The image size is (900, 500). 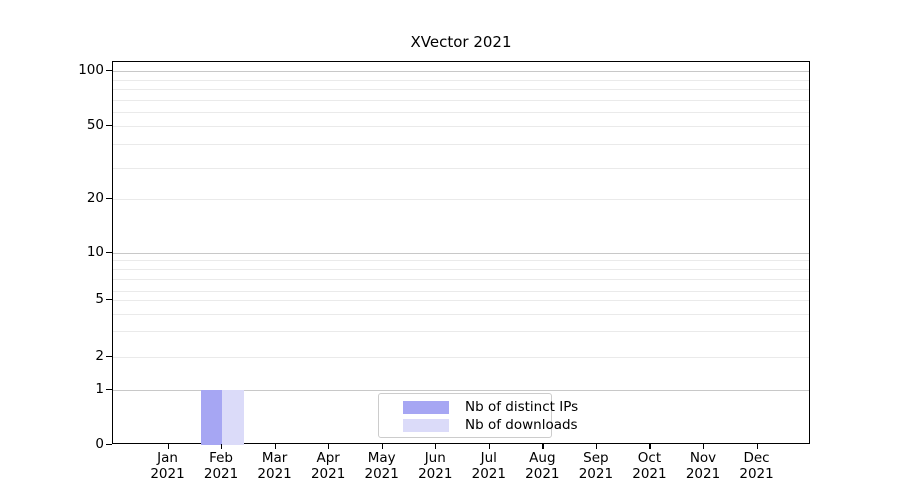 I want to click on y-tick-label: 0, so click(x=99, y=444).